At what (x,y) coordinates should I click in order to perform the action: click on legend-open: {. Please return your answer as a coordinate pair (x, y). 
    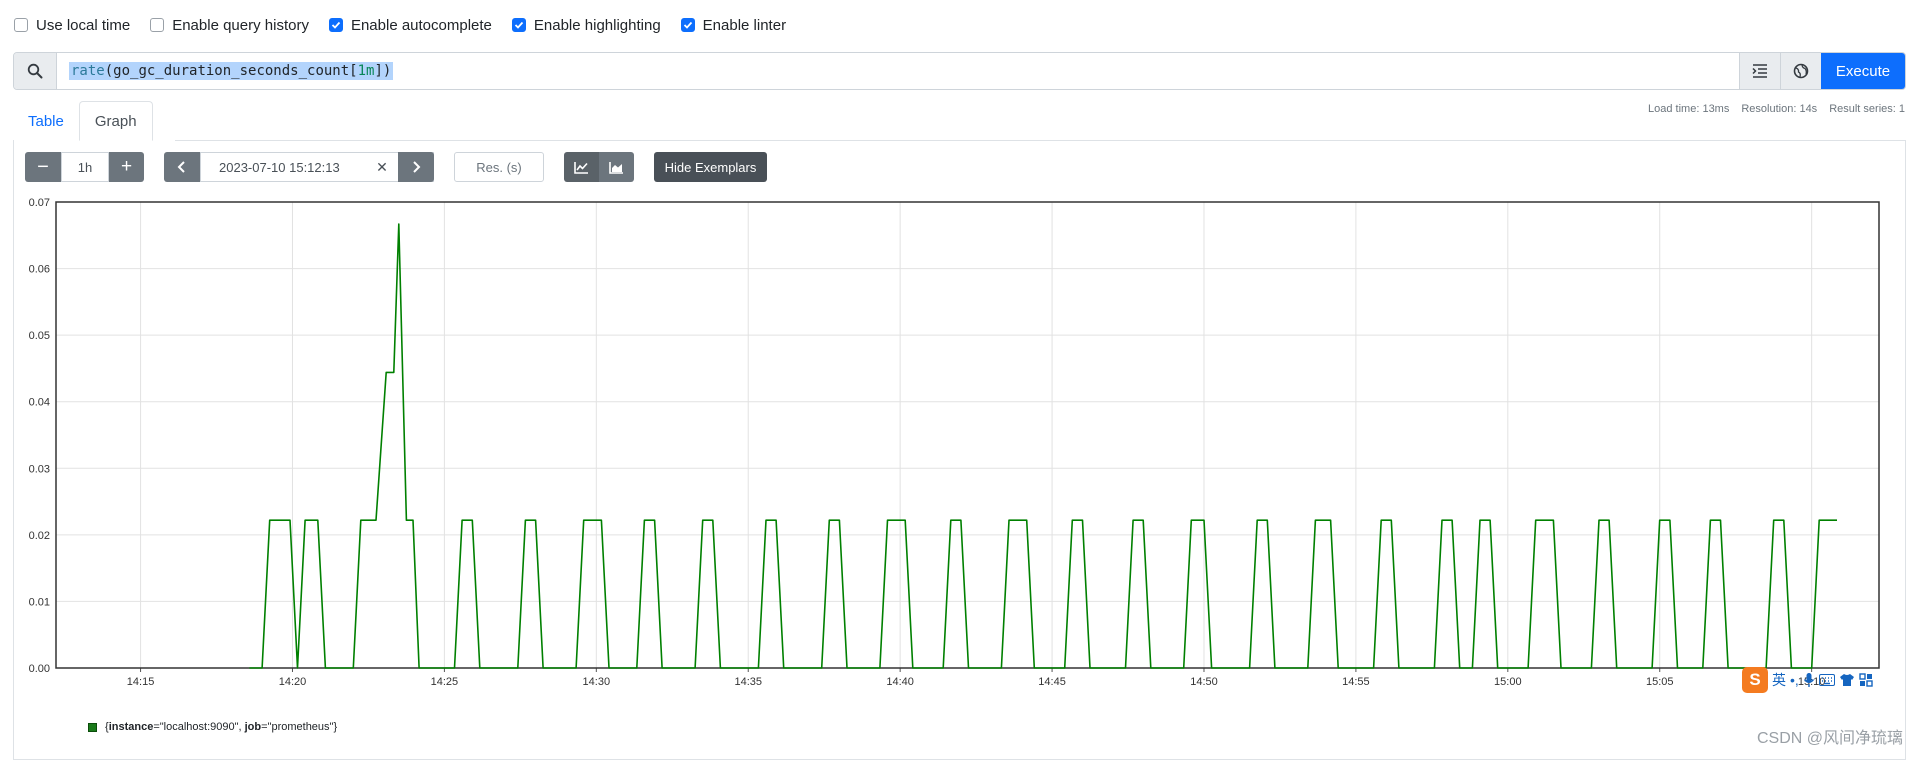
    Looking at the image, I should click on (107, 727).